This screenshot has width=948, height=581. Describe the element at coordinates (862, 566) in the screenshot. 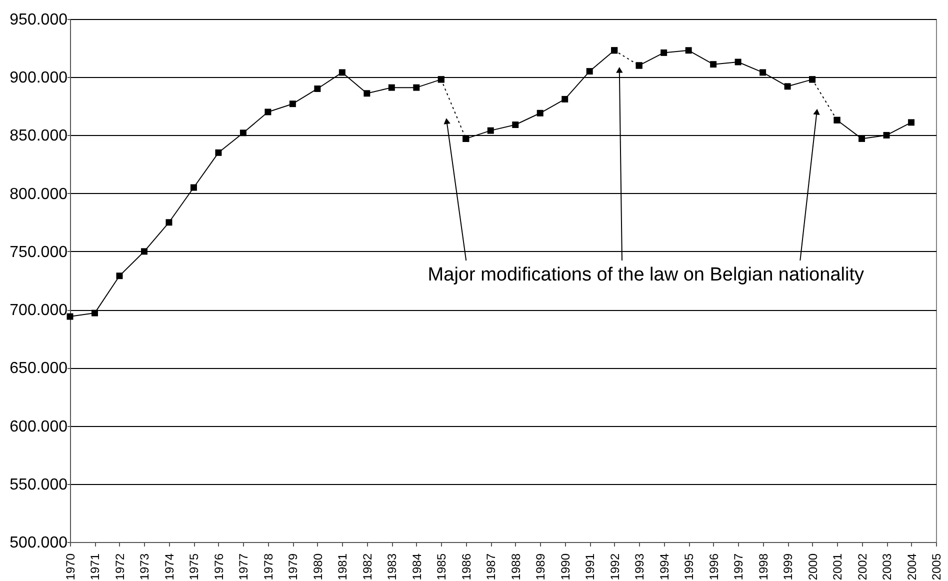

I see `x-tick-label: 2002` at that location.